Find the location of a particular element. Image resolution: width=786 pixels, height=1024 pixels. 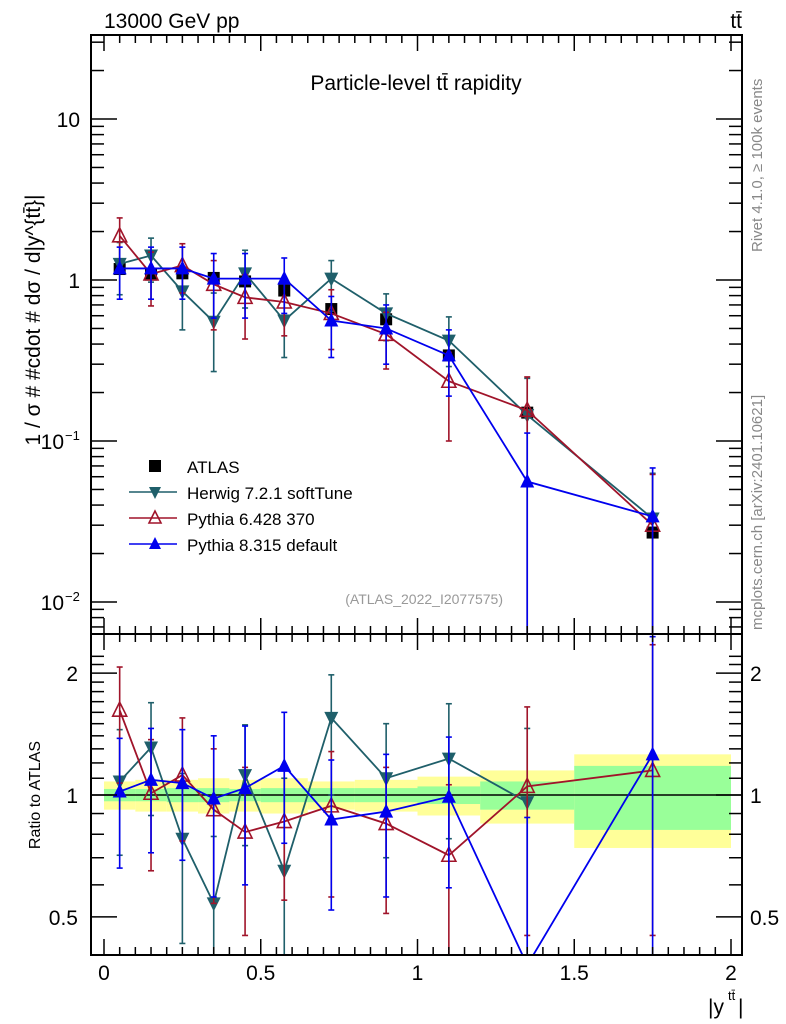

beam-energy-label: 13000 GeV pp is located at coordinates (171, 21).